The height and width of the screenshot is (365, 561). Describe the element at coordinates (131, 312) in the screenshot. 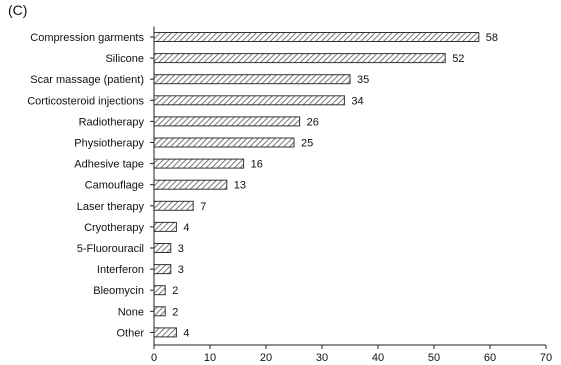

I see `category-label: None` at that location.